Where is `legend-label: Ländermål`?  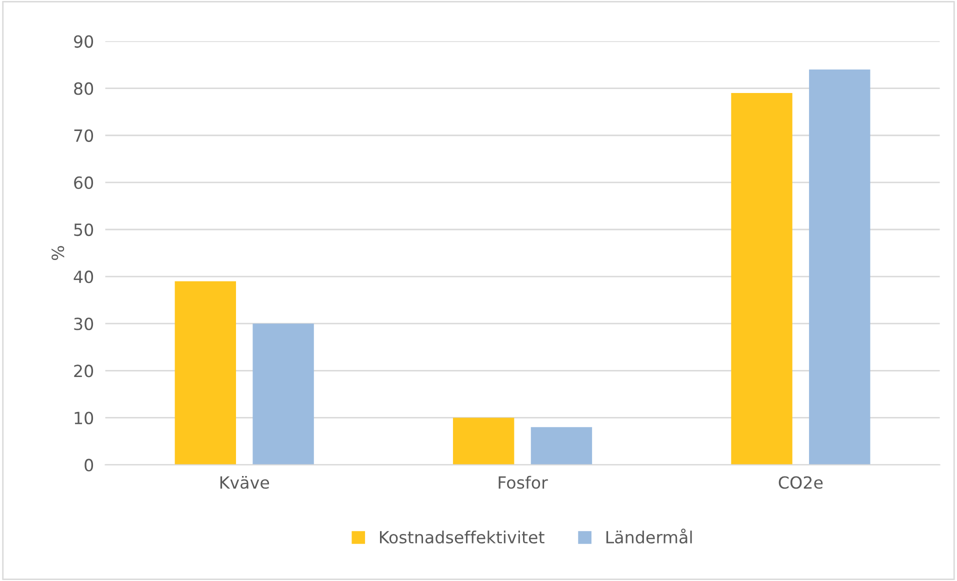 legend-label: Ländermål is located at coordinates (649, 536).